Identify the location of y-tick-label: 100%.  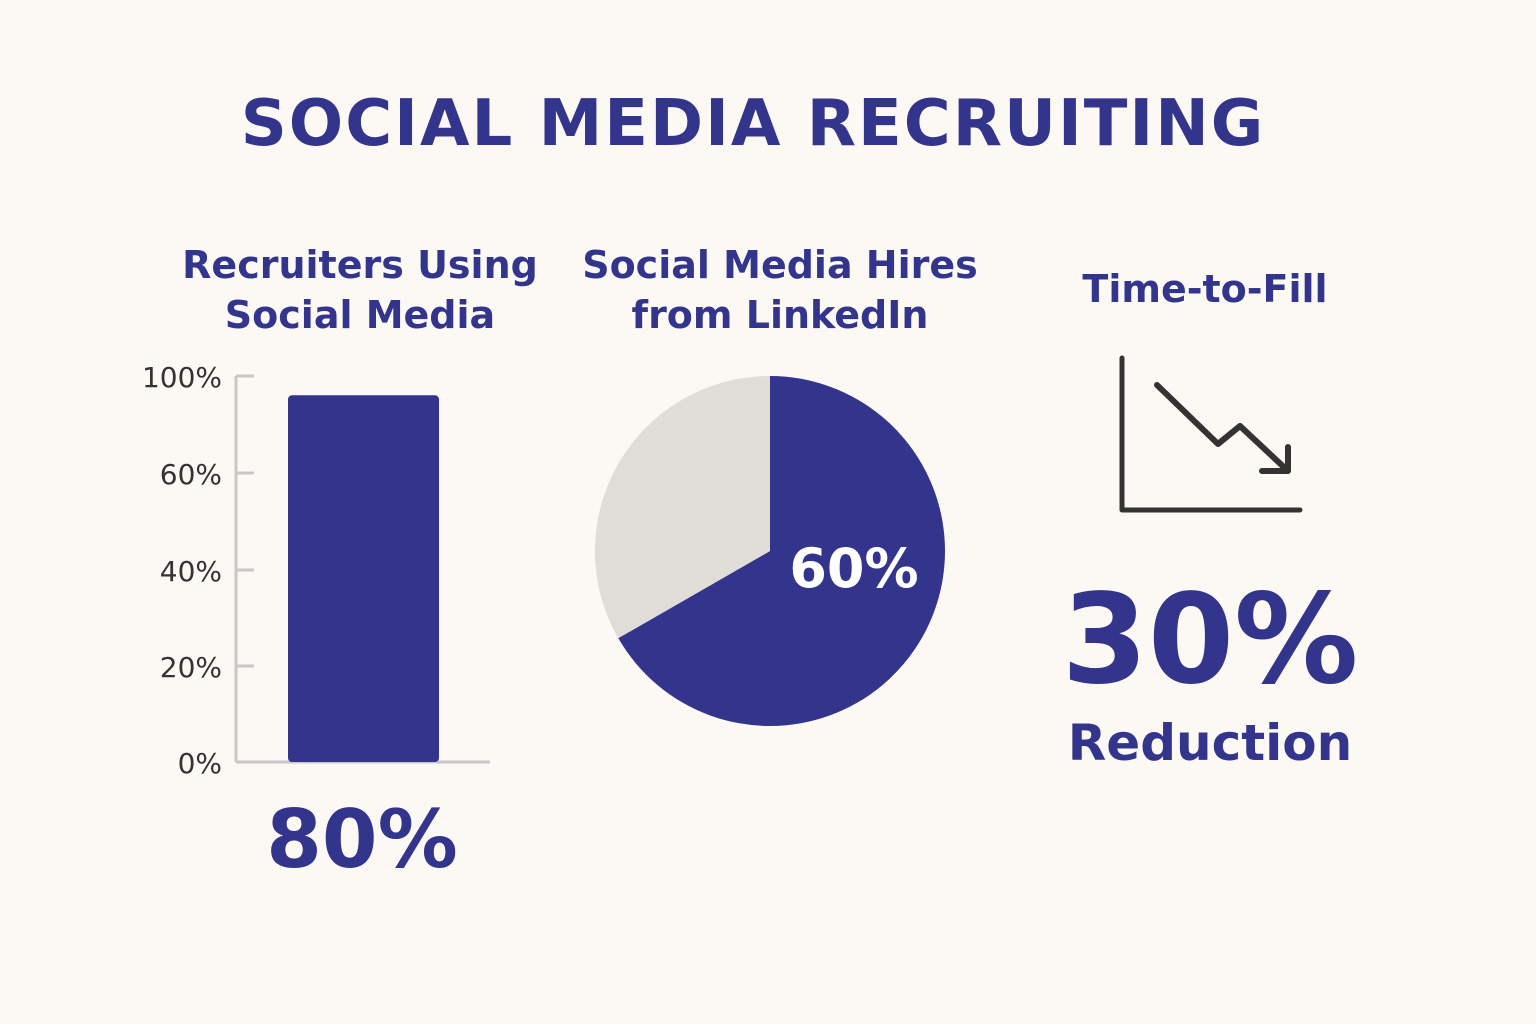
(182, 377).